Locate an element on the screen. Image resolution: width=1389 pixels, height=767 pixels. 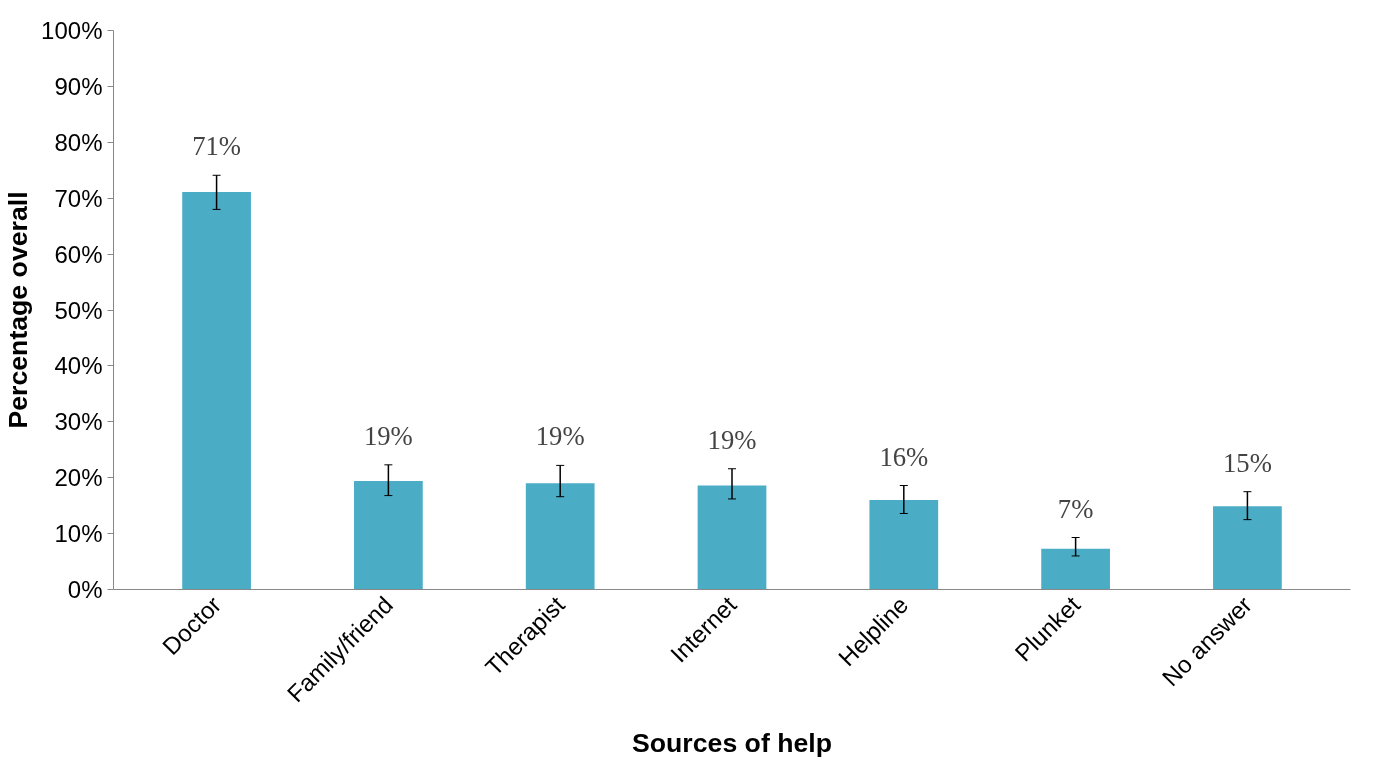
y-axis-title: Percentage overall is located at coordinates (18, 310).